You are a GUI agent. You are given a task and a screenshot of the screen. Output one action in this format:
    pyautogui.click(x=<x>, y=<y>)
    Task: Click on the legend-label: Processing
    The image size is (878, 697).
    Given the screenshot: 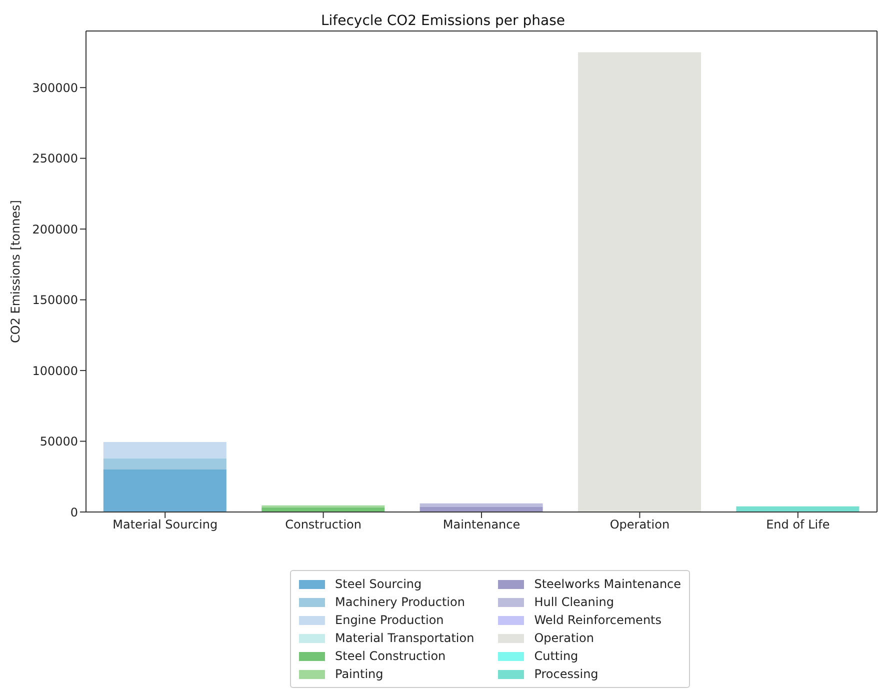 What is the action you would take?
    pyautogui.click(x=566, y=674)
    